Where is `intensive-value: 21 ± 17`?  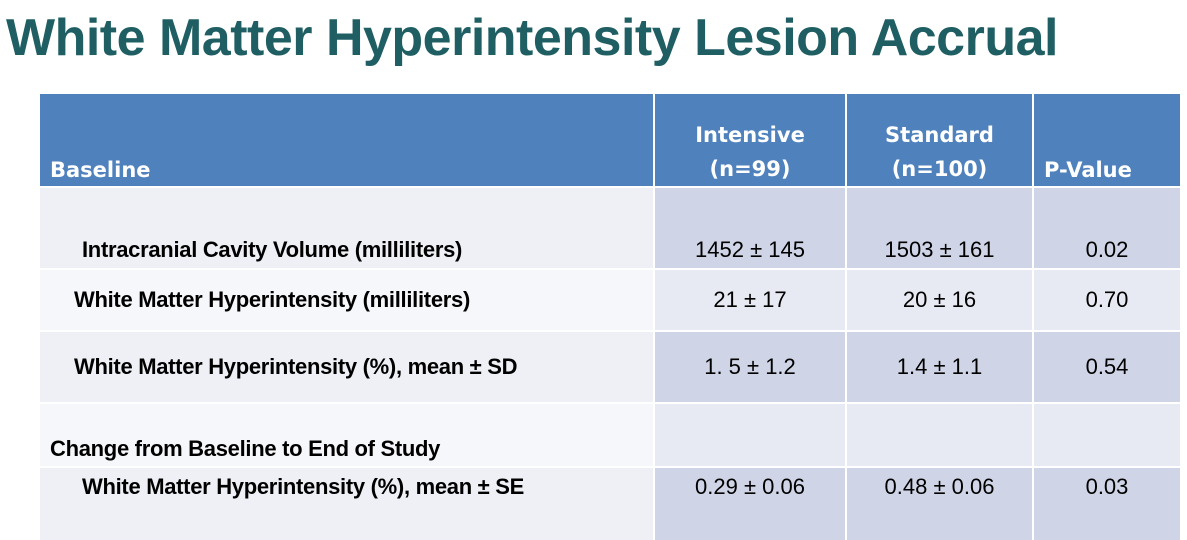
intensive-value: 21 ± 17 is located at coordinates (750, 299).